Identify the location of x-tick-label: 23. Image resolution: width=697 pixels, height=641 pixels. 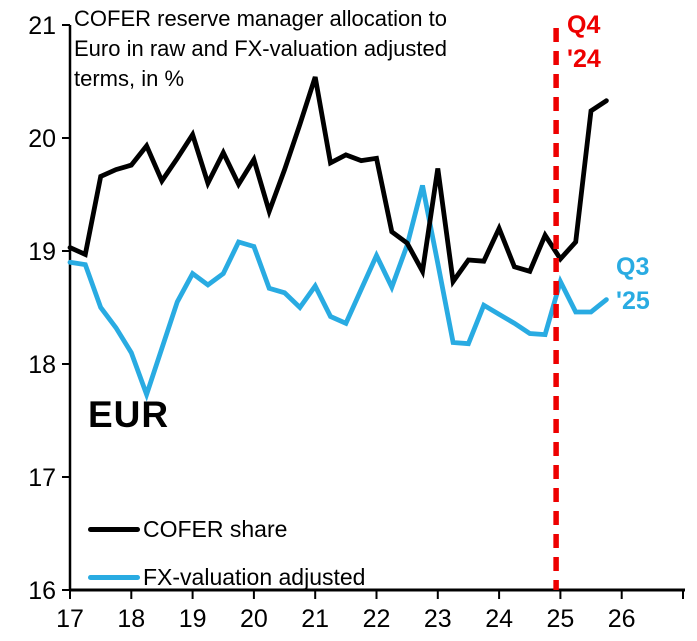
(438, 619).